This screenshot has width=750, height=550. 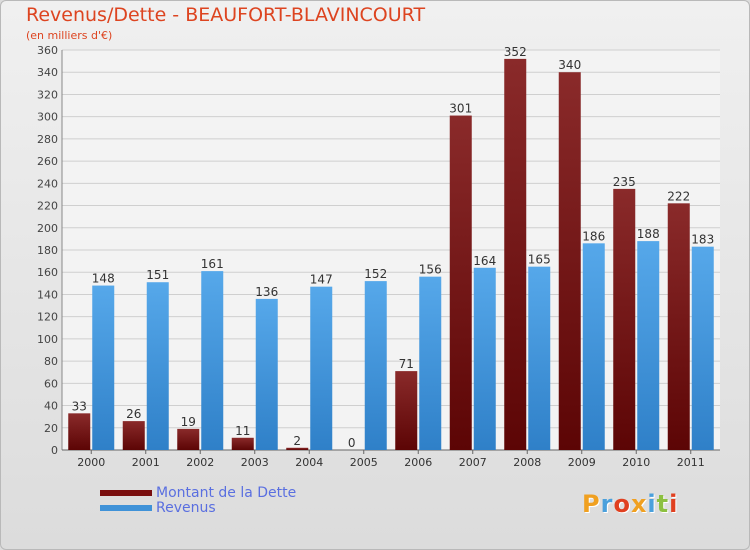 What do you see at coordinates (186, 508) in the screenshot?
I see `legend-label-revenus: Revenus` at bounding box center [186, 508].